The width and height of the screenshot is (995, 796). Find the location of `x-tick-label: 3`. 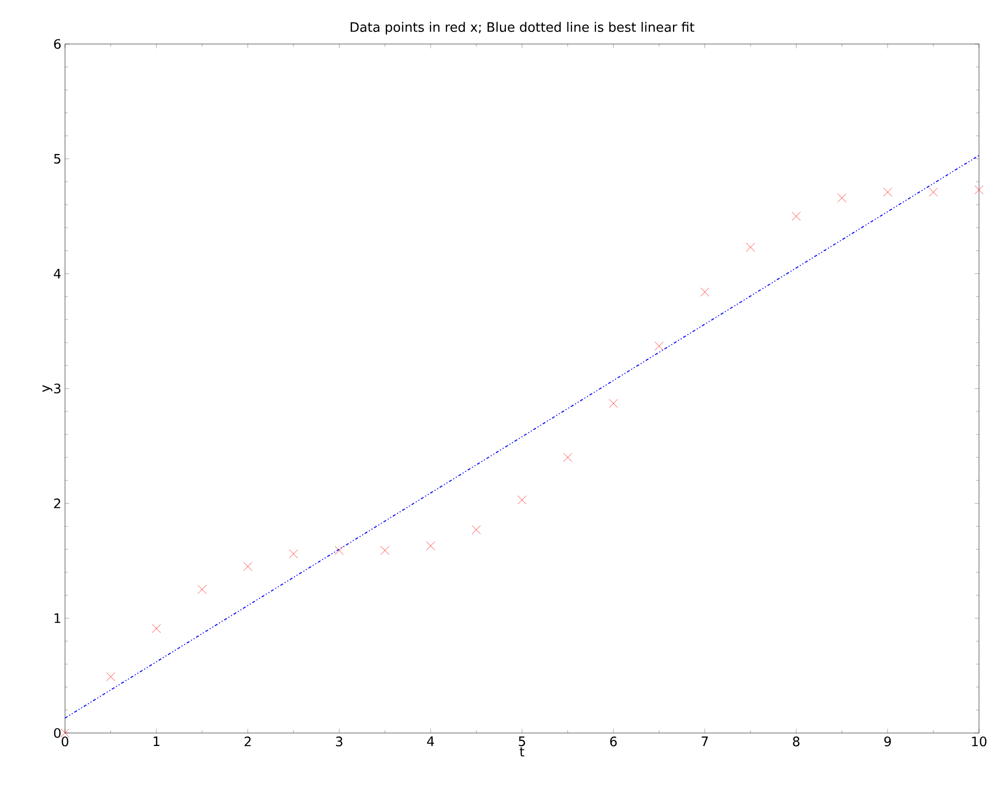

x-tick-label: 3 is located at coordinates (339, 741).